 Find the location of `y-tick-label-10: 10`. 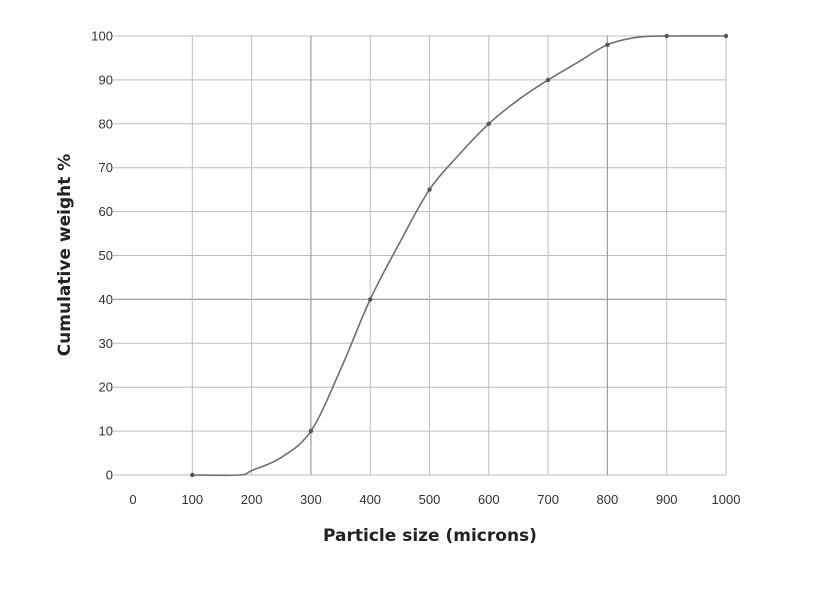

y-tick-label-10: 10 is located at coordinates (106, 431).